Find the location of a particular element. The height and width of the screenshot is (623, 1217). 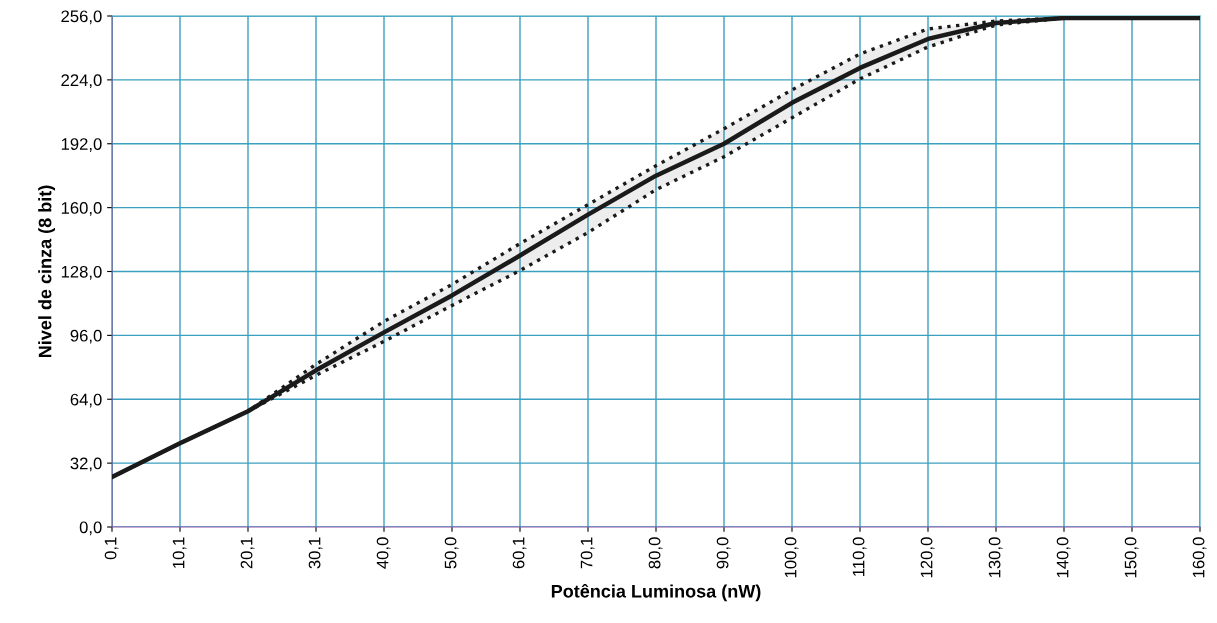

x-axis-title: Potência Luminosa (nW) is located at coordinates (656, 592).